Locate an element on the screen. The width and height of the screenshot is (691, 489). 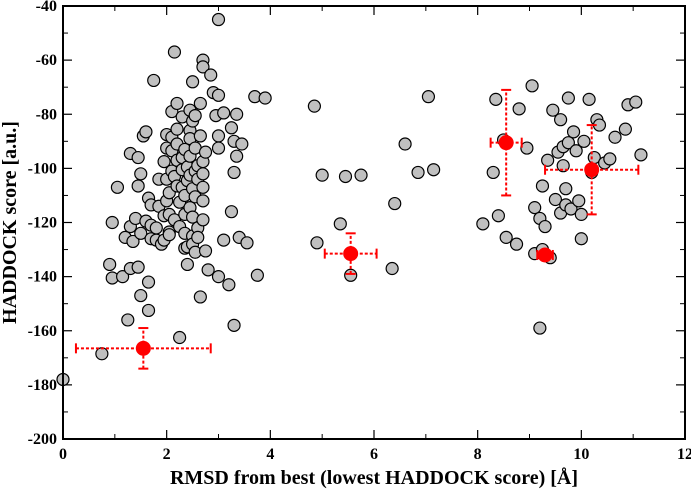
x-tick-label: 10 is located at coordinates (581, 454).